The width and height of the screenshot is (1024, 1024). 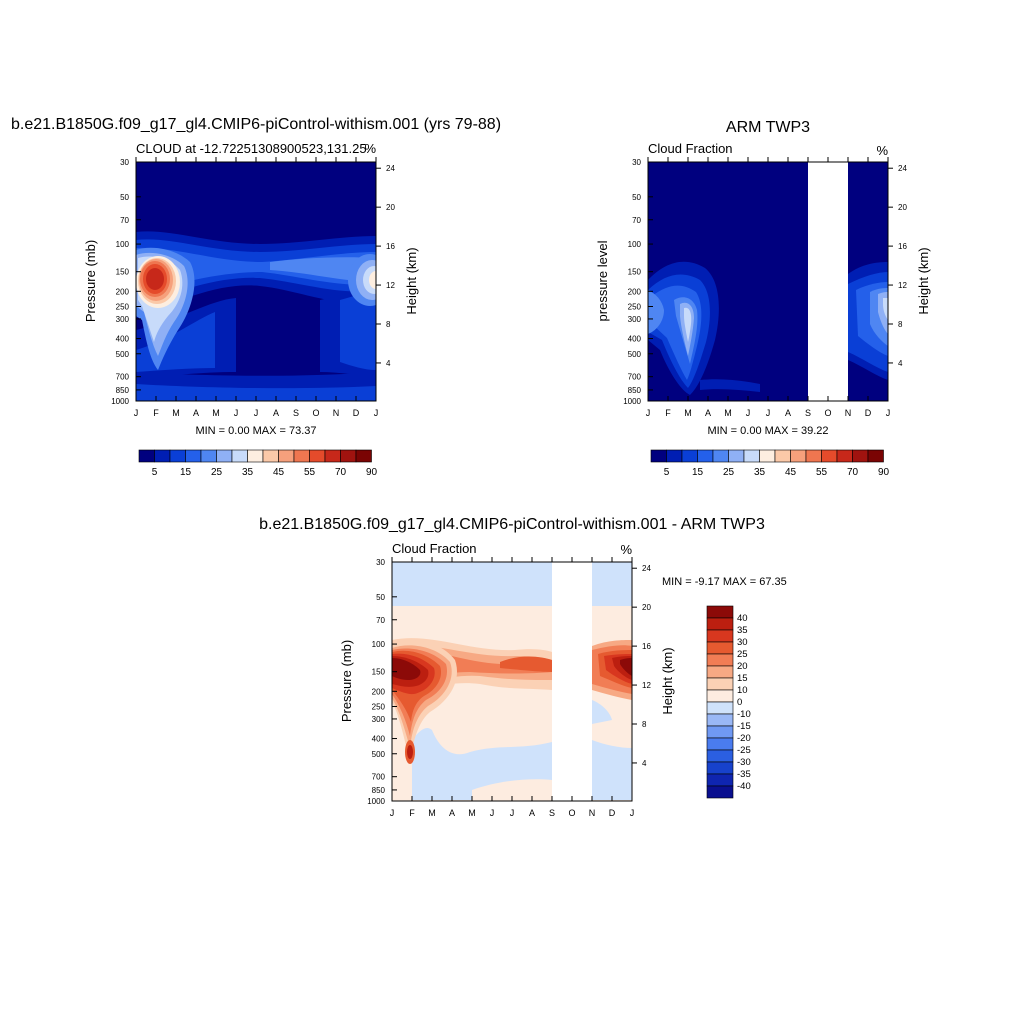 What do you see at coordinates (257, 463) in the screenshot?
I see `model-colorbar: 5 15 25 35 45 55 70 90` at bounding box center [257, 463].